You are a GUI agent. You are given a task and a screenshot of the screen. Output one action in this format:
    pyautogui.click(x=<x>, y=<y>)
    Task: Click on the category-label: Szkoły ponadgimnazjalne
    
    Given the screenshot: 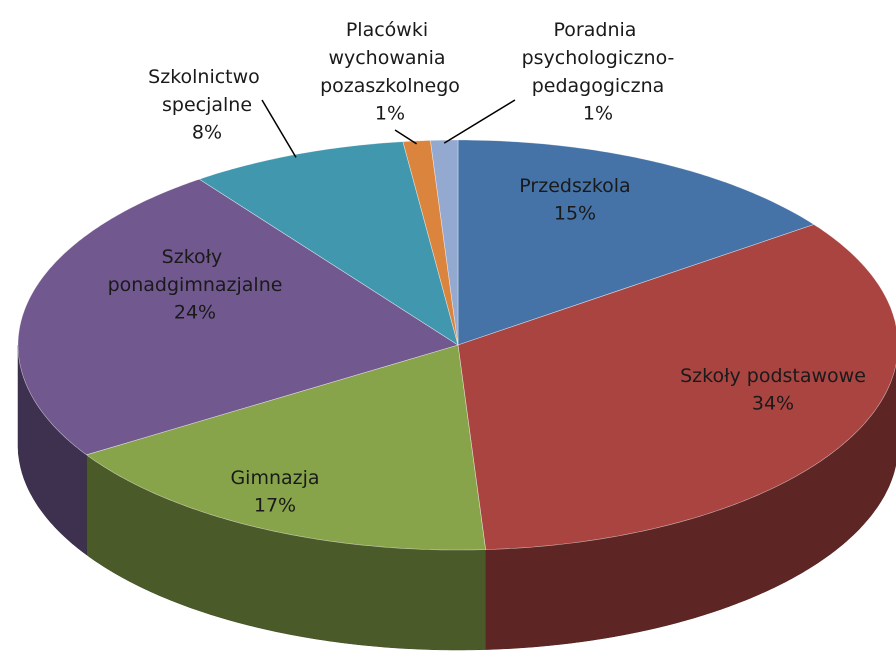 What is the action you would take?
    pyautogui.click(x=195, y=271)
    